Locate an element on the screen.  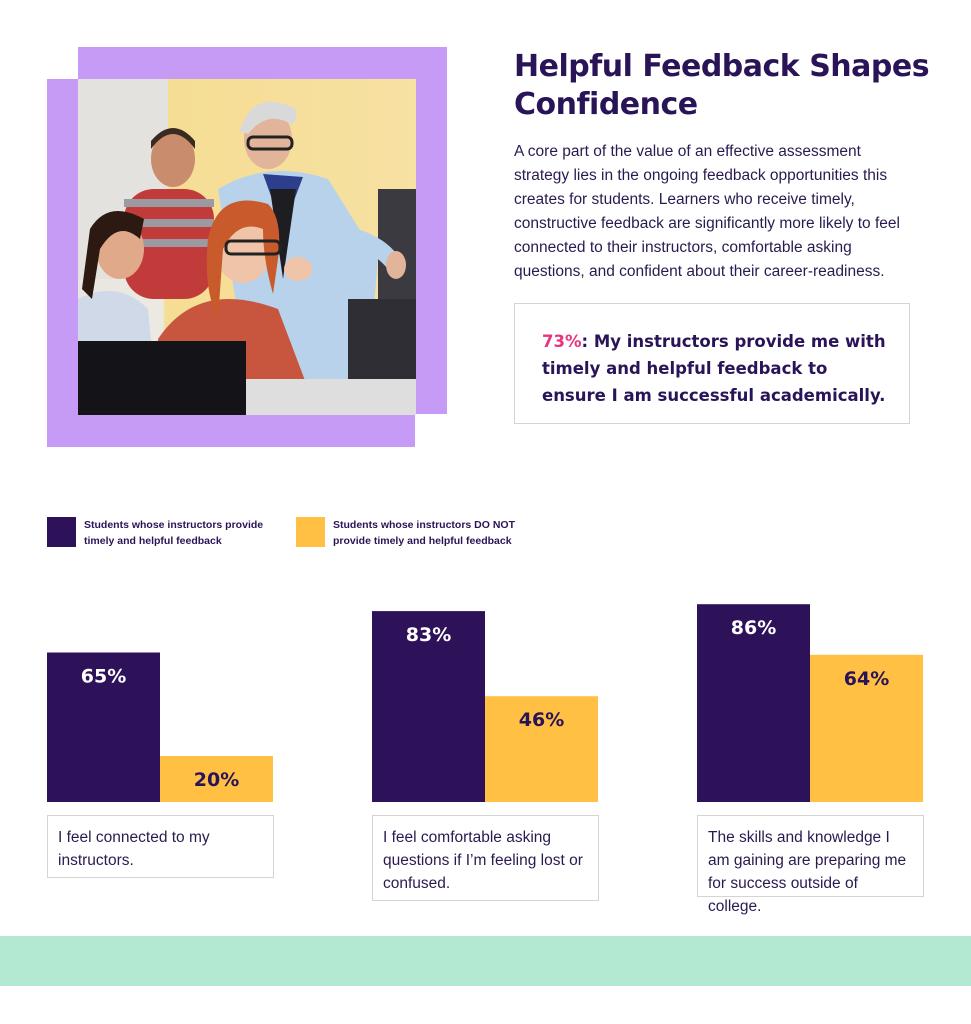
classroom-photo is located at coordinates (247, 247).